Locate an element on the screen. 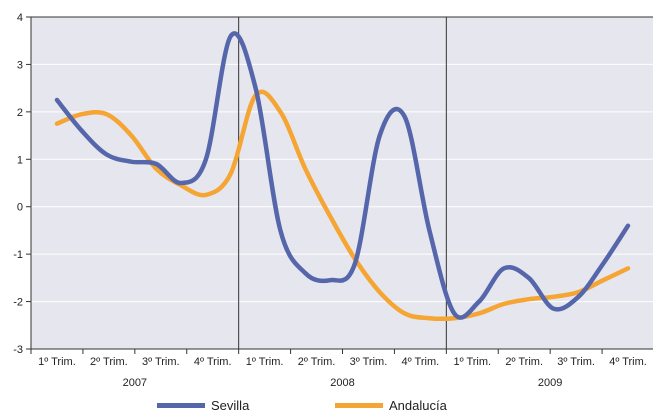 The height and width of the screenshot is (417, 653). y-tick-label: -3 is located at coordinates (18, 350).